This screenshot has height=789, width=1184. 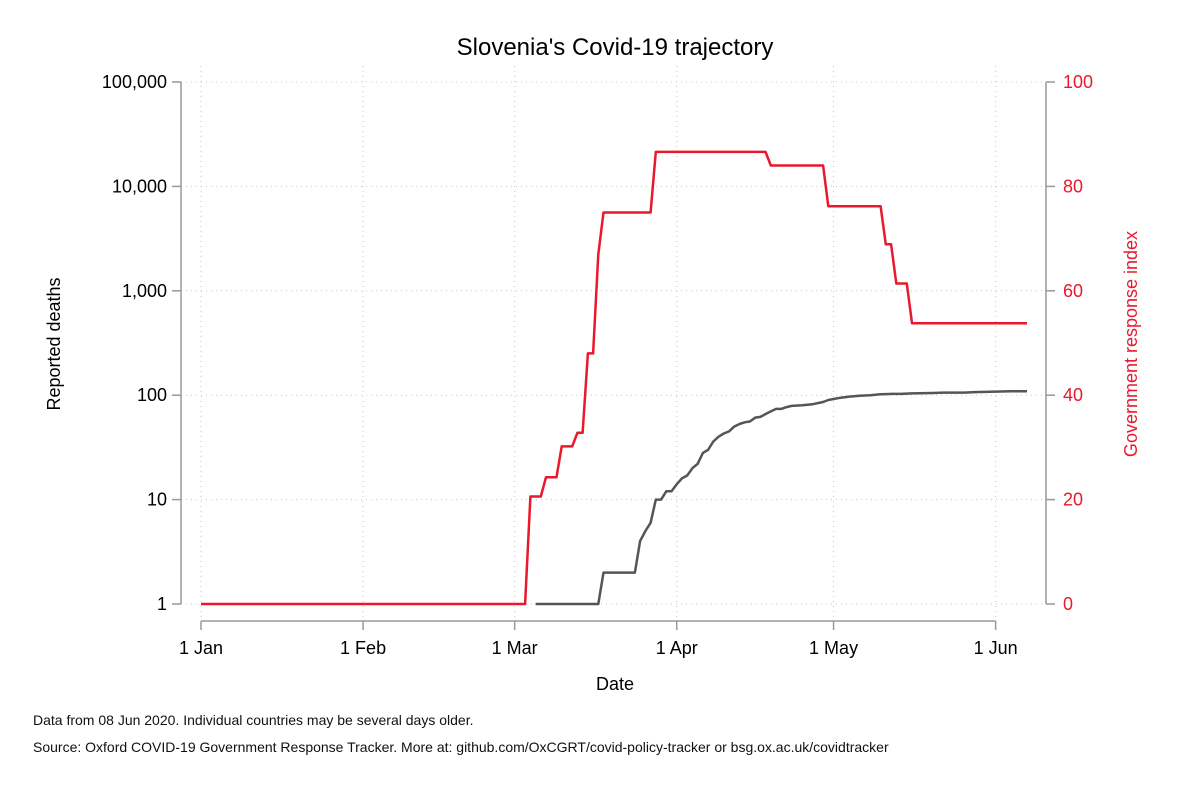 I want to click on y-right-tick-label: 60, so click(x=1073, y=291).